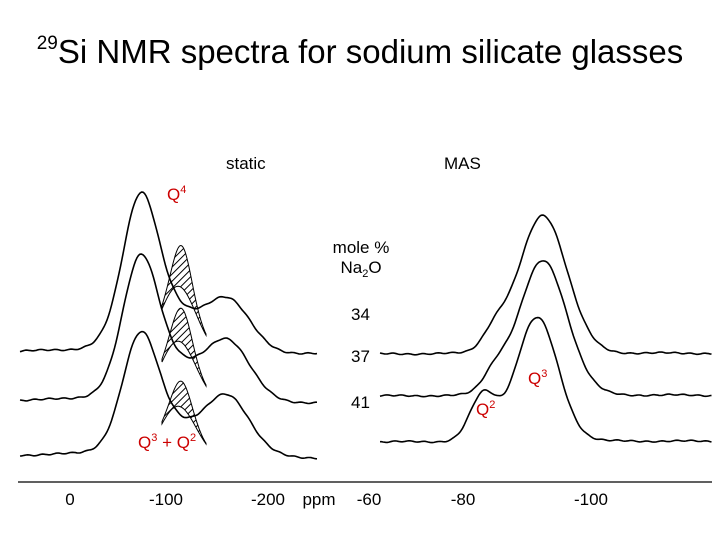 Image resolution: width=720 pixels, height=540 pixels. I want to click on legend-heading-line1: mole %, so click(361, 247).